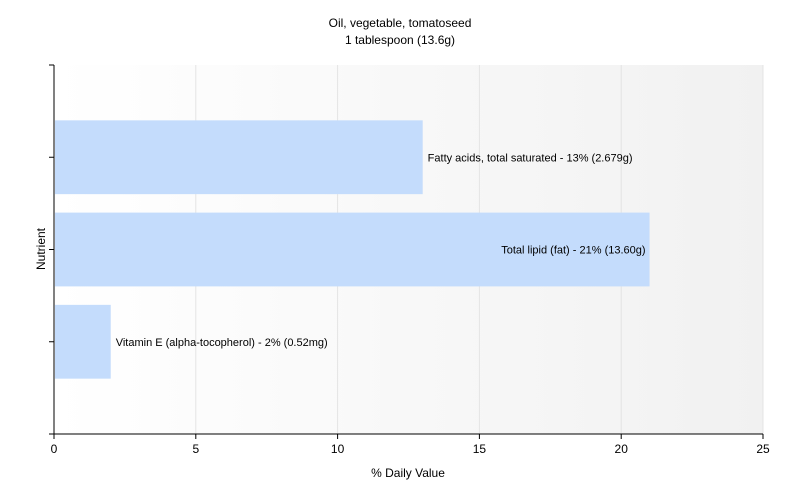  I want to click on y-axis-label: Nutrient, so click(41, 248).